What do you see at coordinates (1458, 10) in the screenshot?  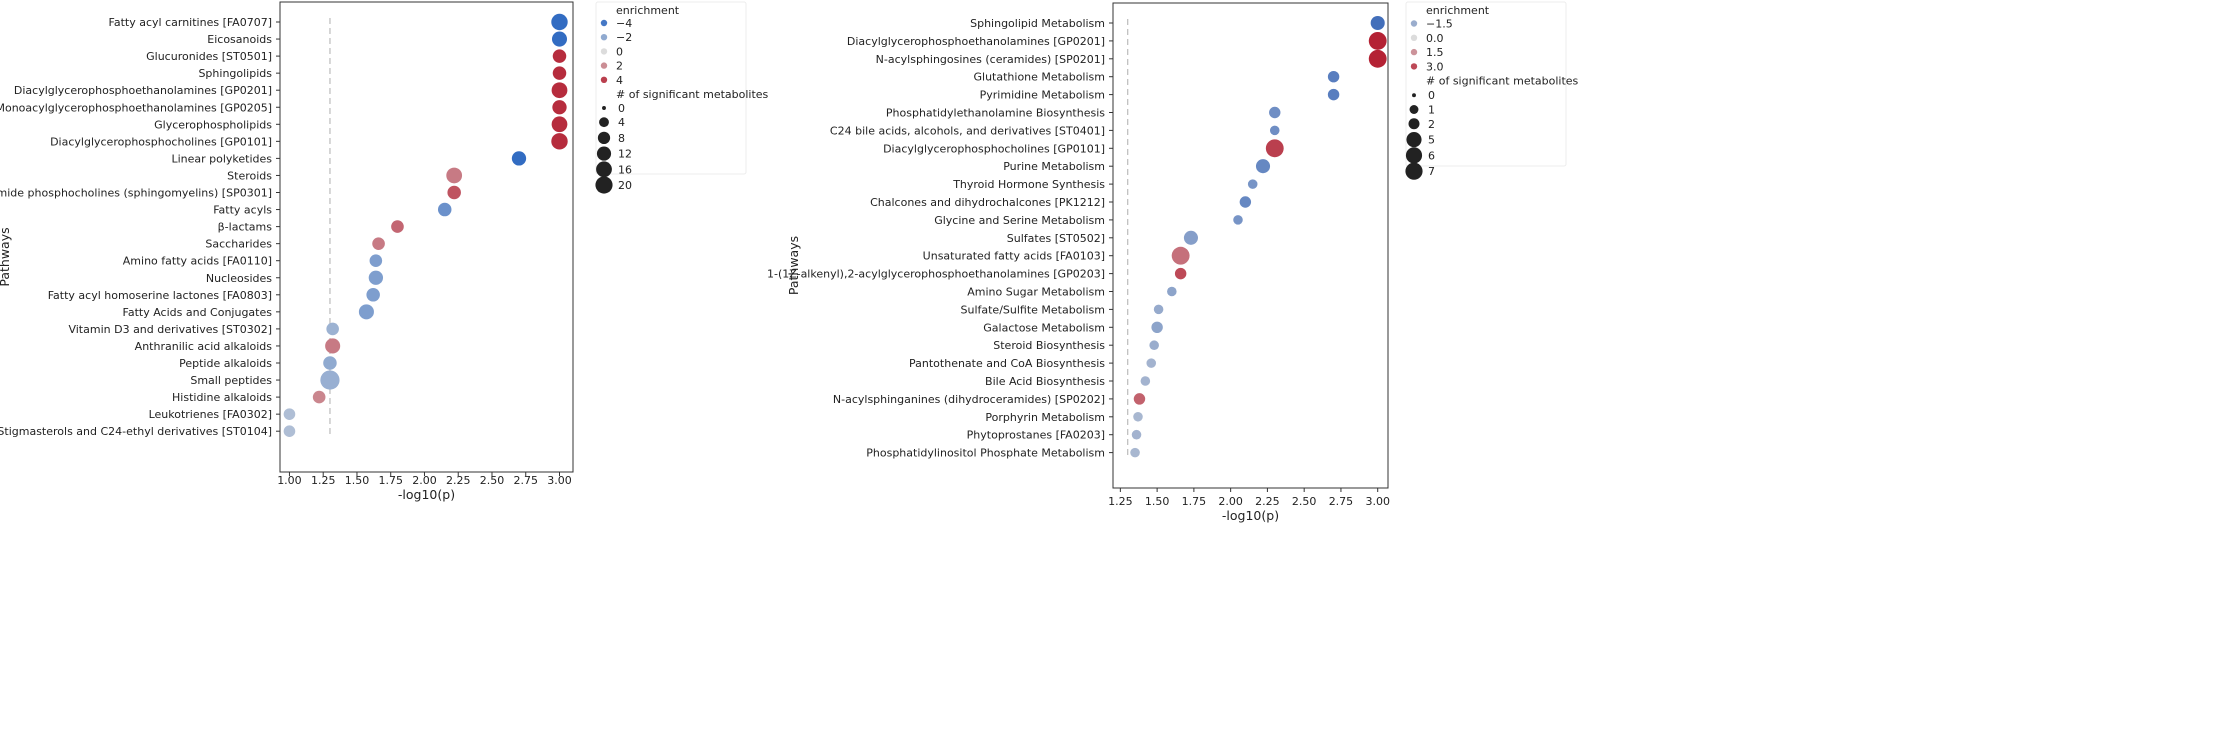 I see `legend-enrichment-title: enrichment` at bounding box center [1458, 10].